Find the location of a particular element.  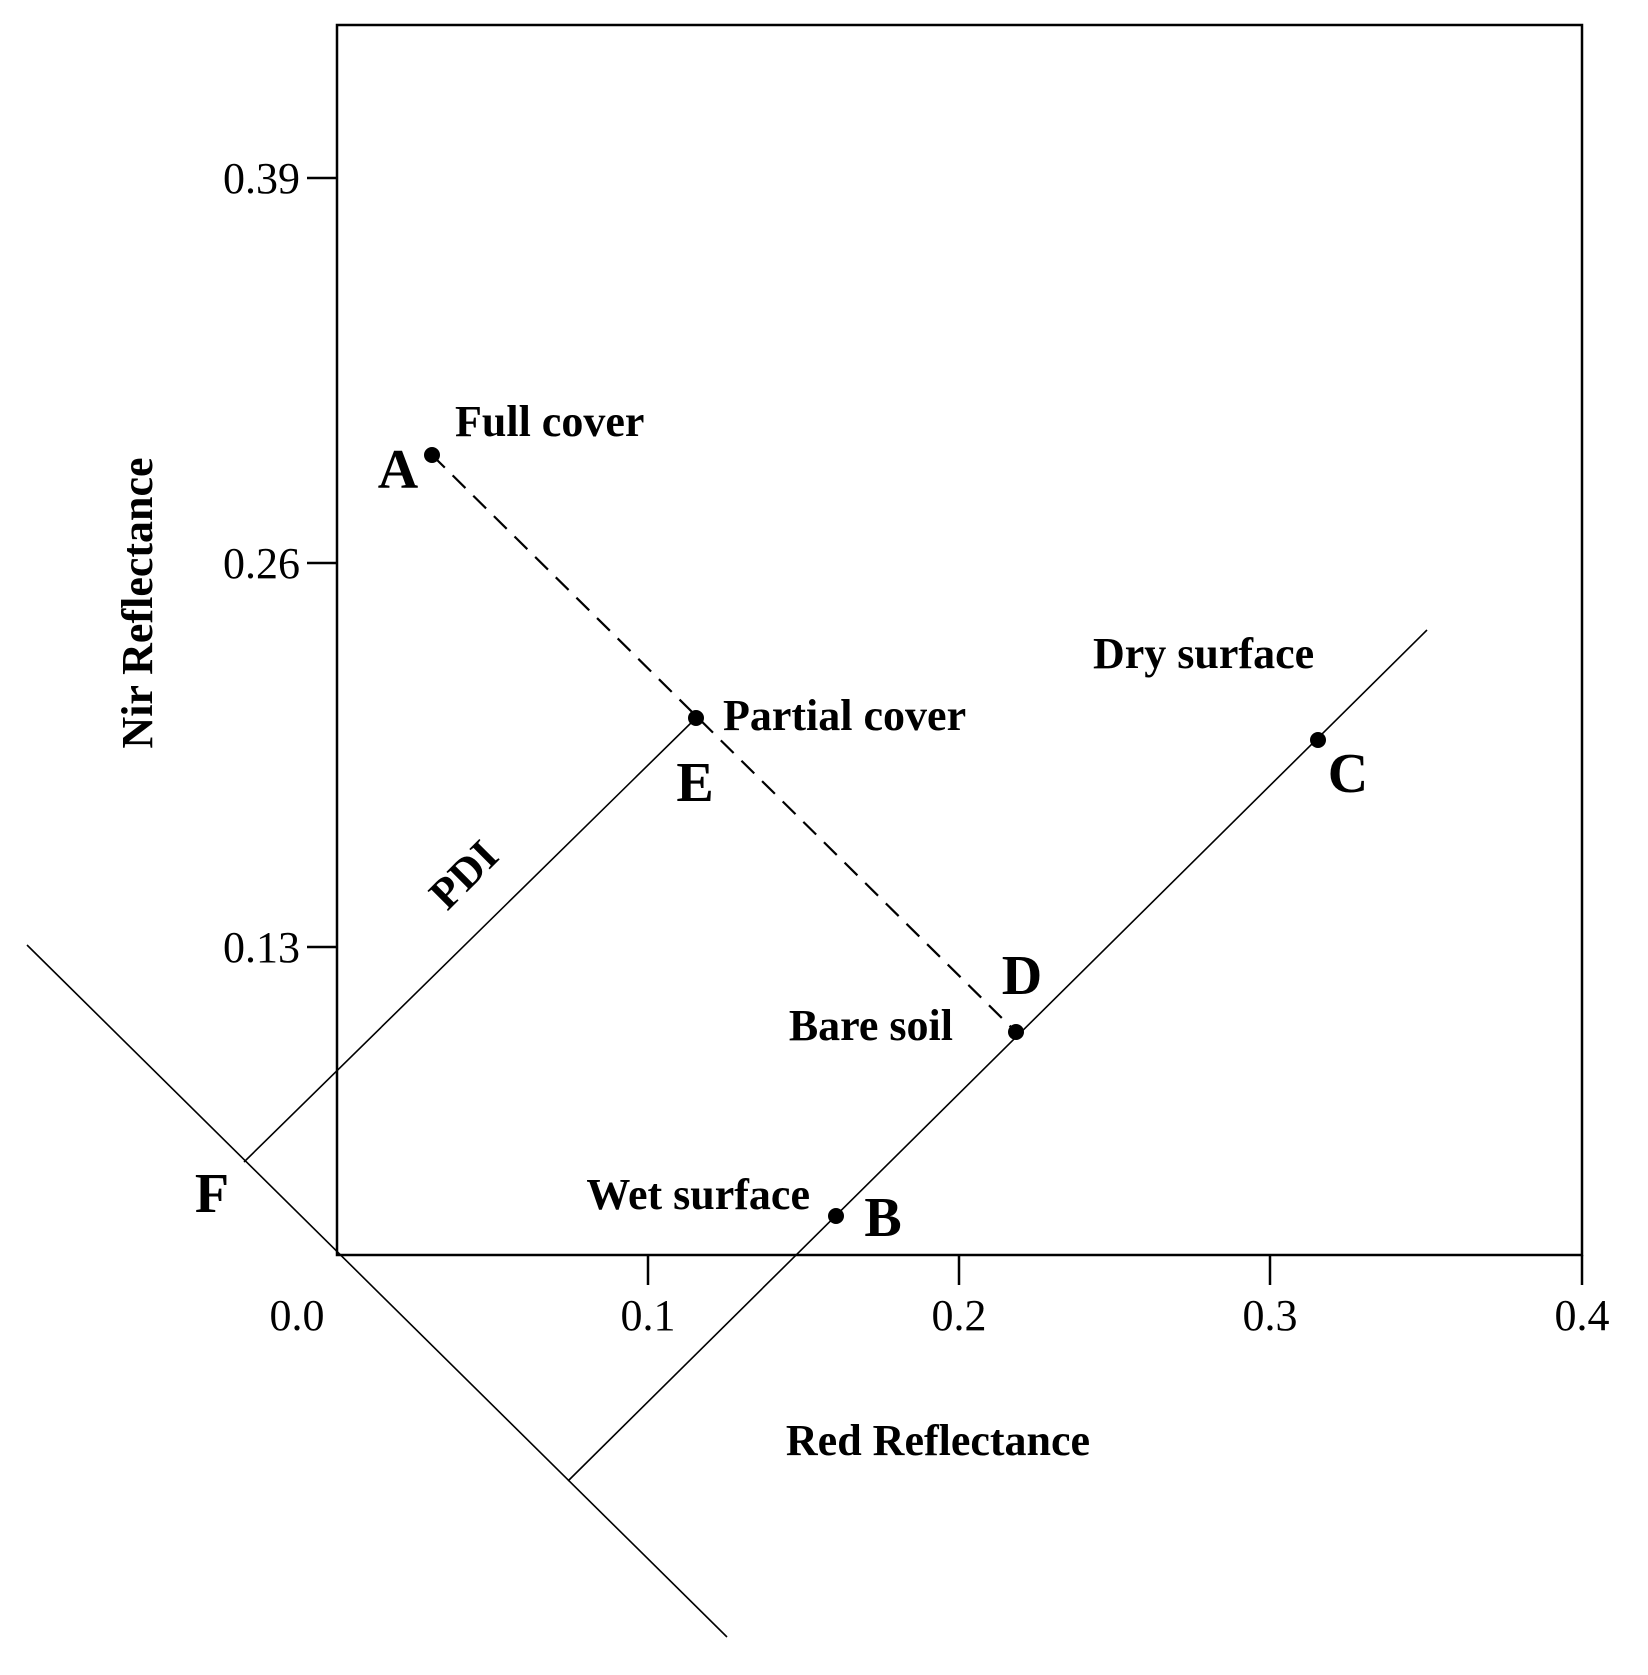

point-a-dot is located at coordinates (432, 455).